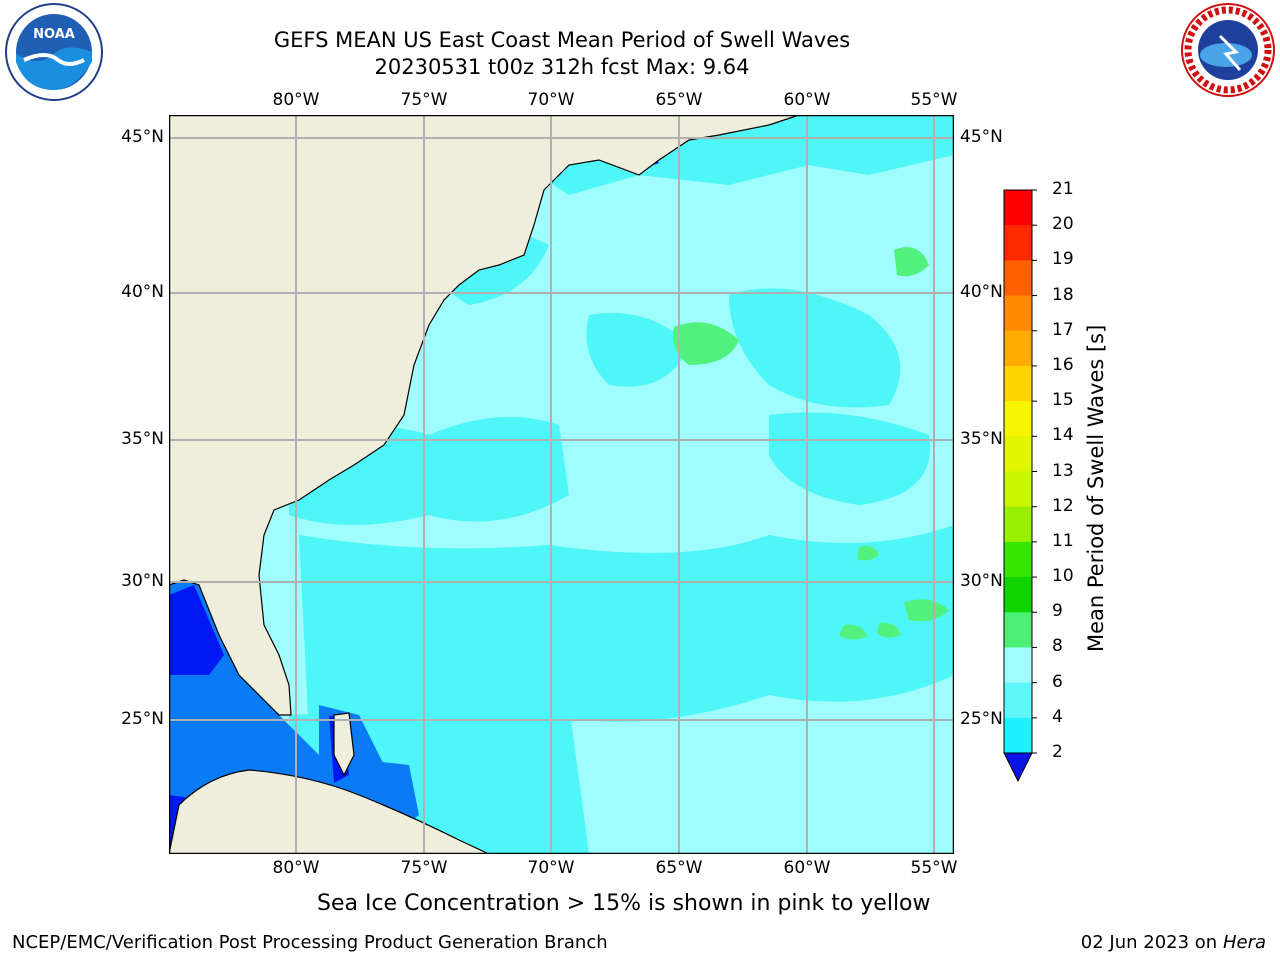  Describe the element at coordinates (424, 100) in the screenshot. I see `lon-label-top: 75°W` at that location.